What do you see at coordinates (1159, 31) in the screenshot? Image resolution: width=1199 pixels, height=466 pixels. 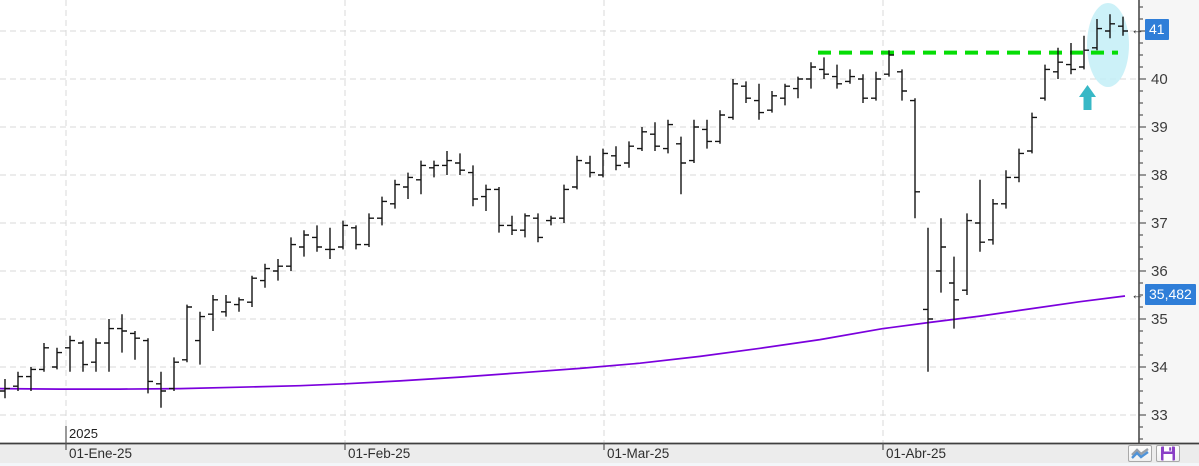 I see `y-axis-label: 41` at bounding box center [1159, 31].